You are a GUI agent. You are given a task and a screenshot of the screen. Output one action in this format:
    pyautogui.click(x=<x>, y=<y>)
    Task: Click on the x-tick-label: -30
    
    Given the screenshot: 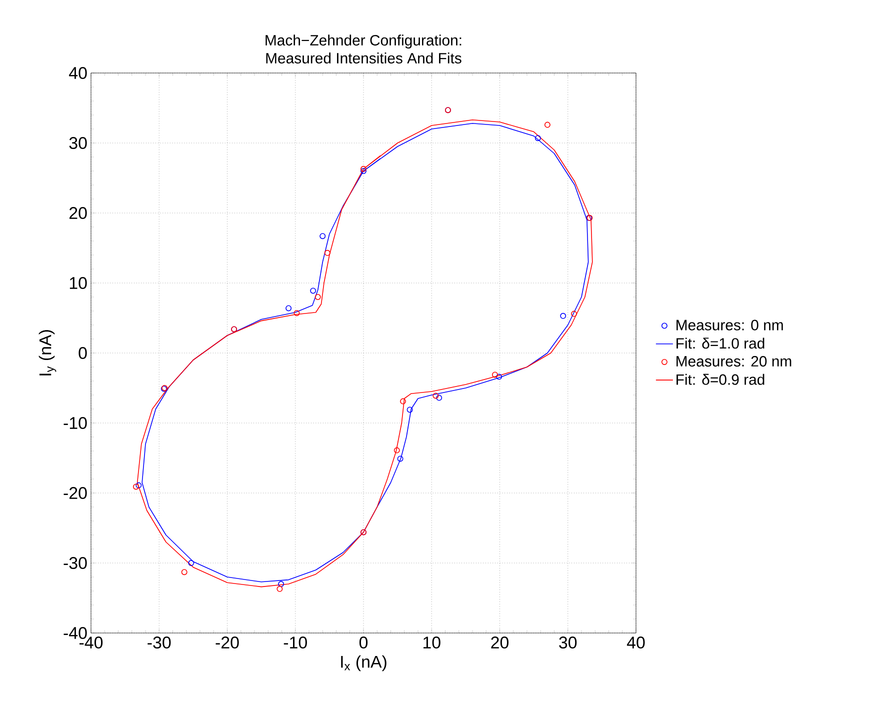 What is the action you would take?
    pyautogui.click(x=159, y=642)
    